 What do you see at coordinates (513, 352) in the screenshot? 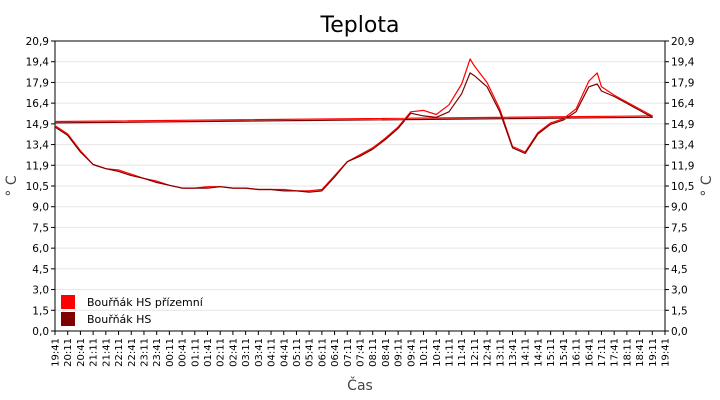
I see `x-tick-label: 13:41` at bounding box center [513, 352].